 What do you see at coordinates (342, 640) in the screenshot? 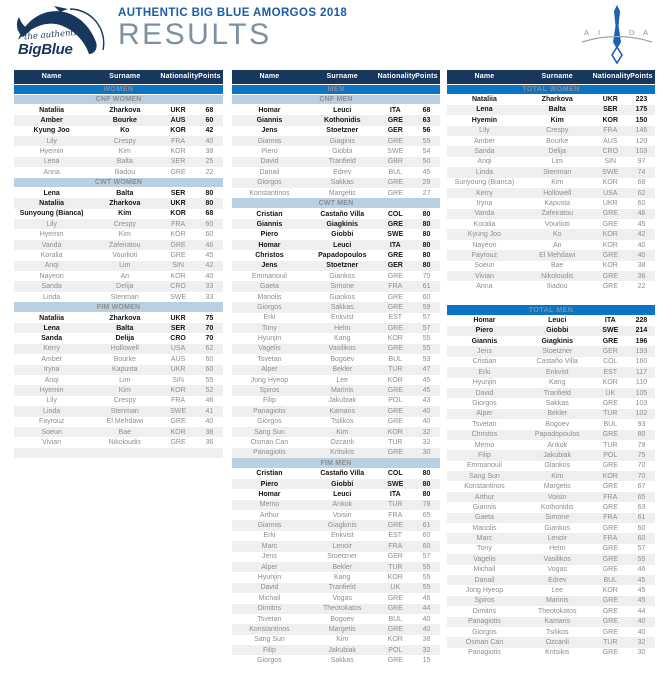
I see `surname-cell: Kim` at bounding box center [342, 640].